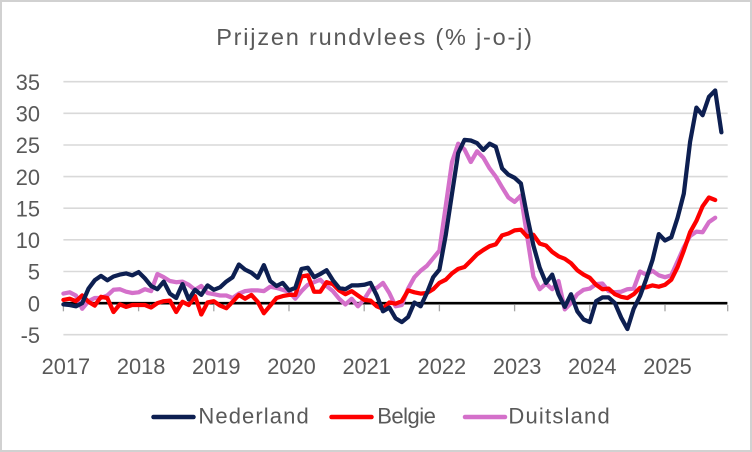 The image size is (752, 452). I want to click on svg-text: 2020, so click(291, 366).